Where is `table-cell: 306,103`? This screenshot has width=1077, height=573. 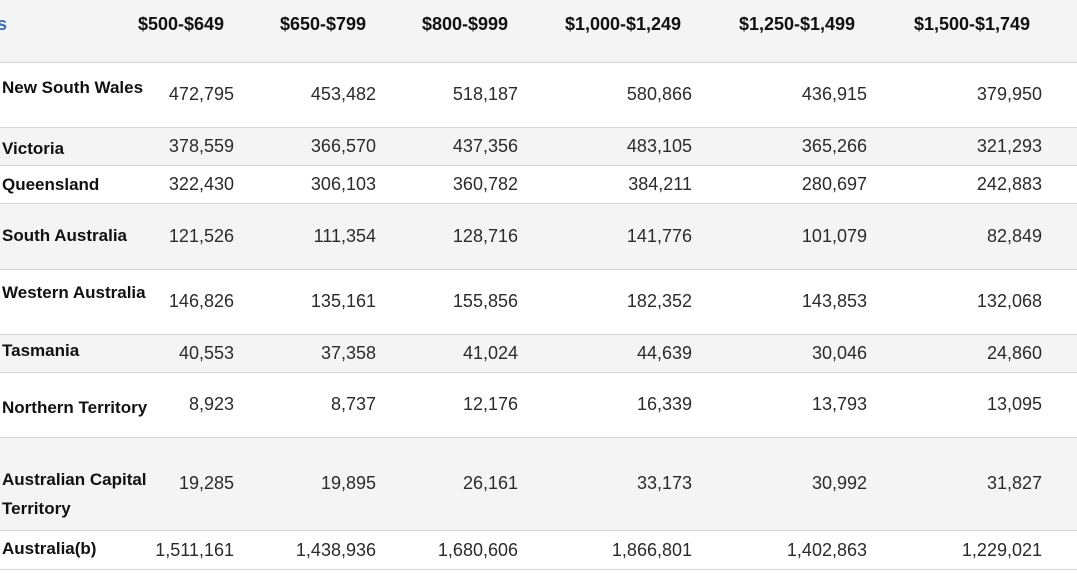 table-cell: 306,103 is located at coordinates (343, 184).